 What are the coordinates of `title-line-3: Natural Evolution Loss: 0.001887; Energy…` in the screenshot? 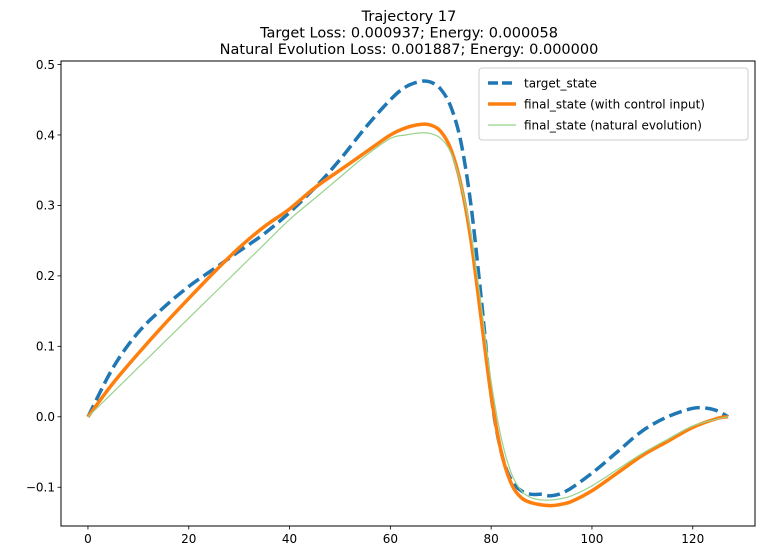 It's located at (409, 50).